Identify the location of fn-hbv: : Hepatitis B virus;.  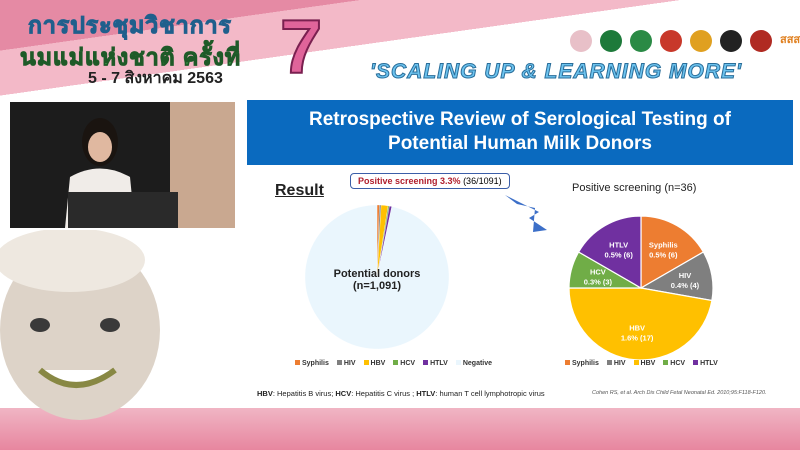
(304, 393).